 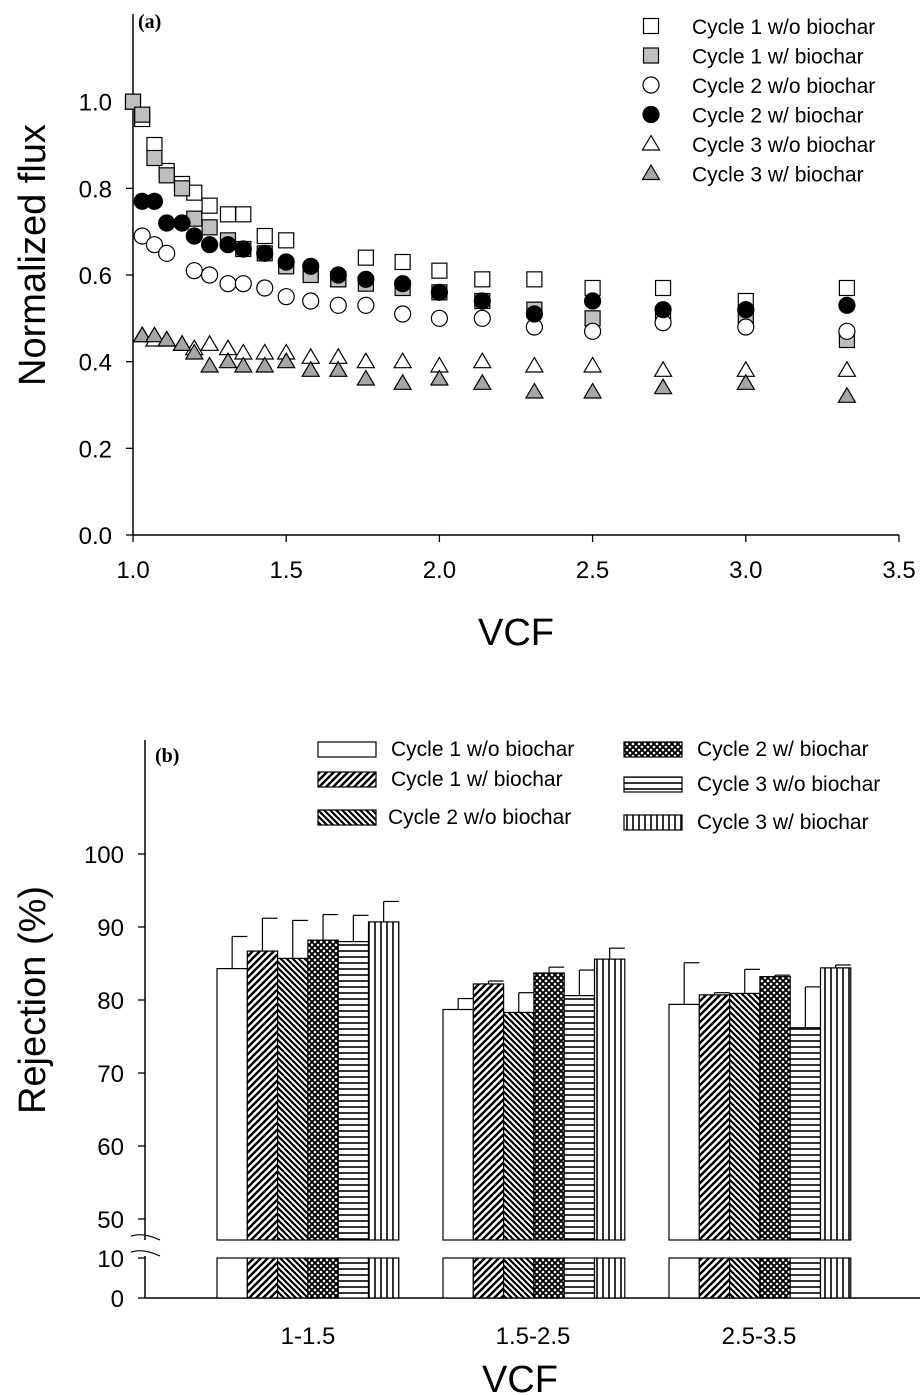 What do you see at coordinates (783, 27) in the screenshot?
I see `legend-label-a: Cycle 1 w/o biochar` at bounding box center [783, 27].